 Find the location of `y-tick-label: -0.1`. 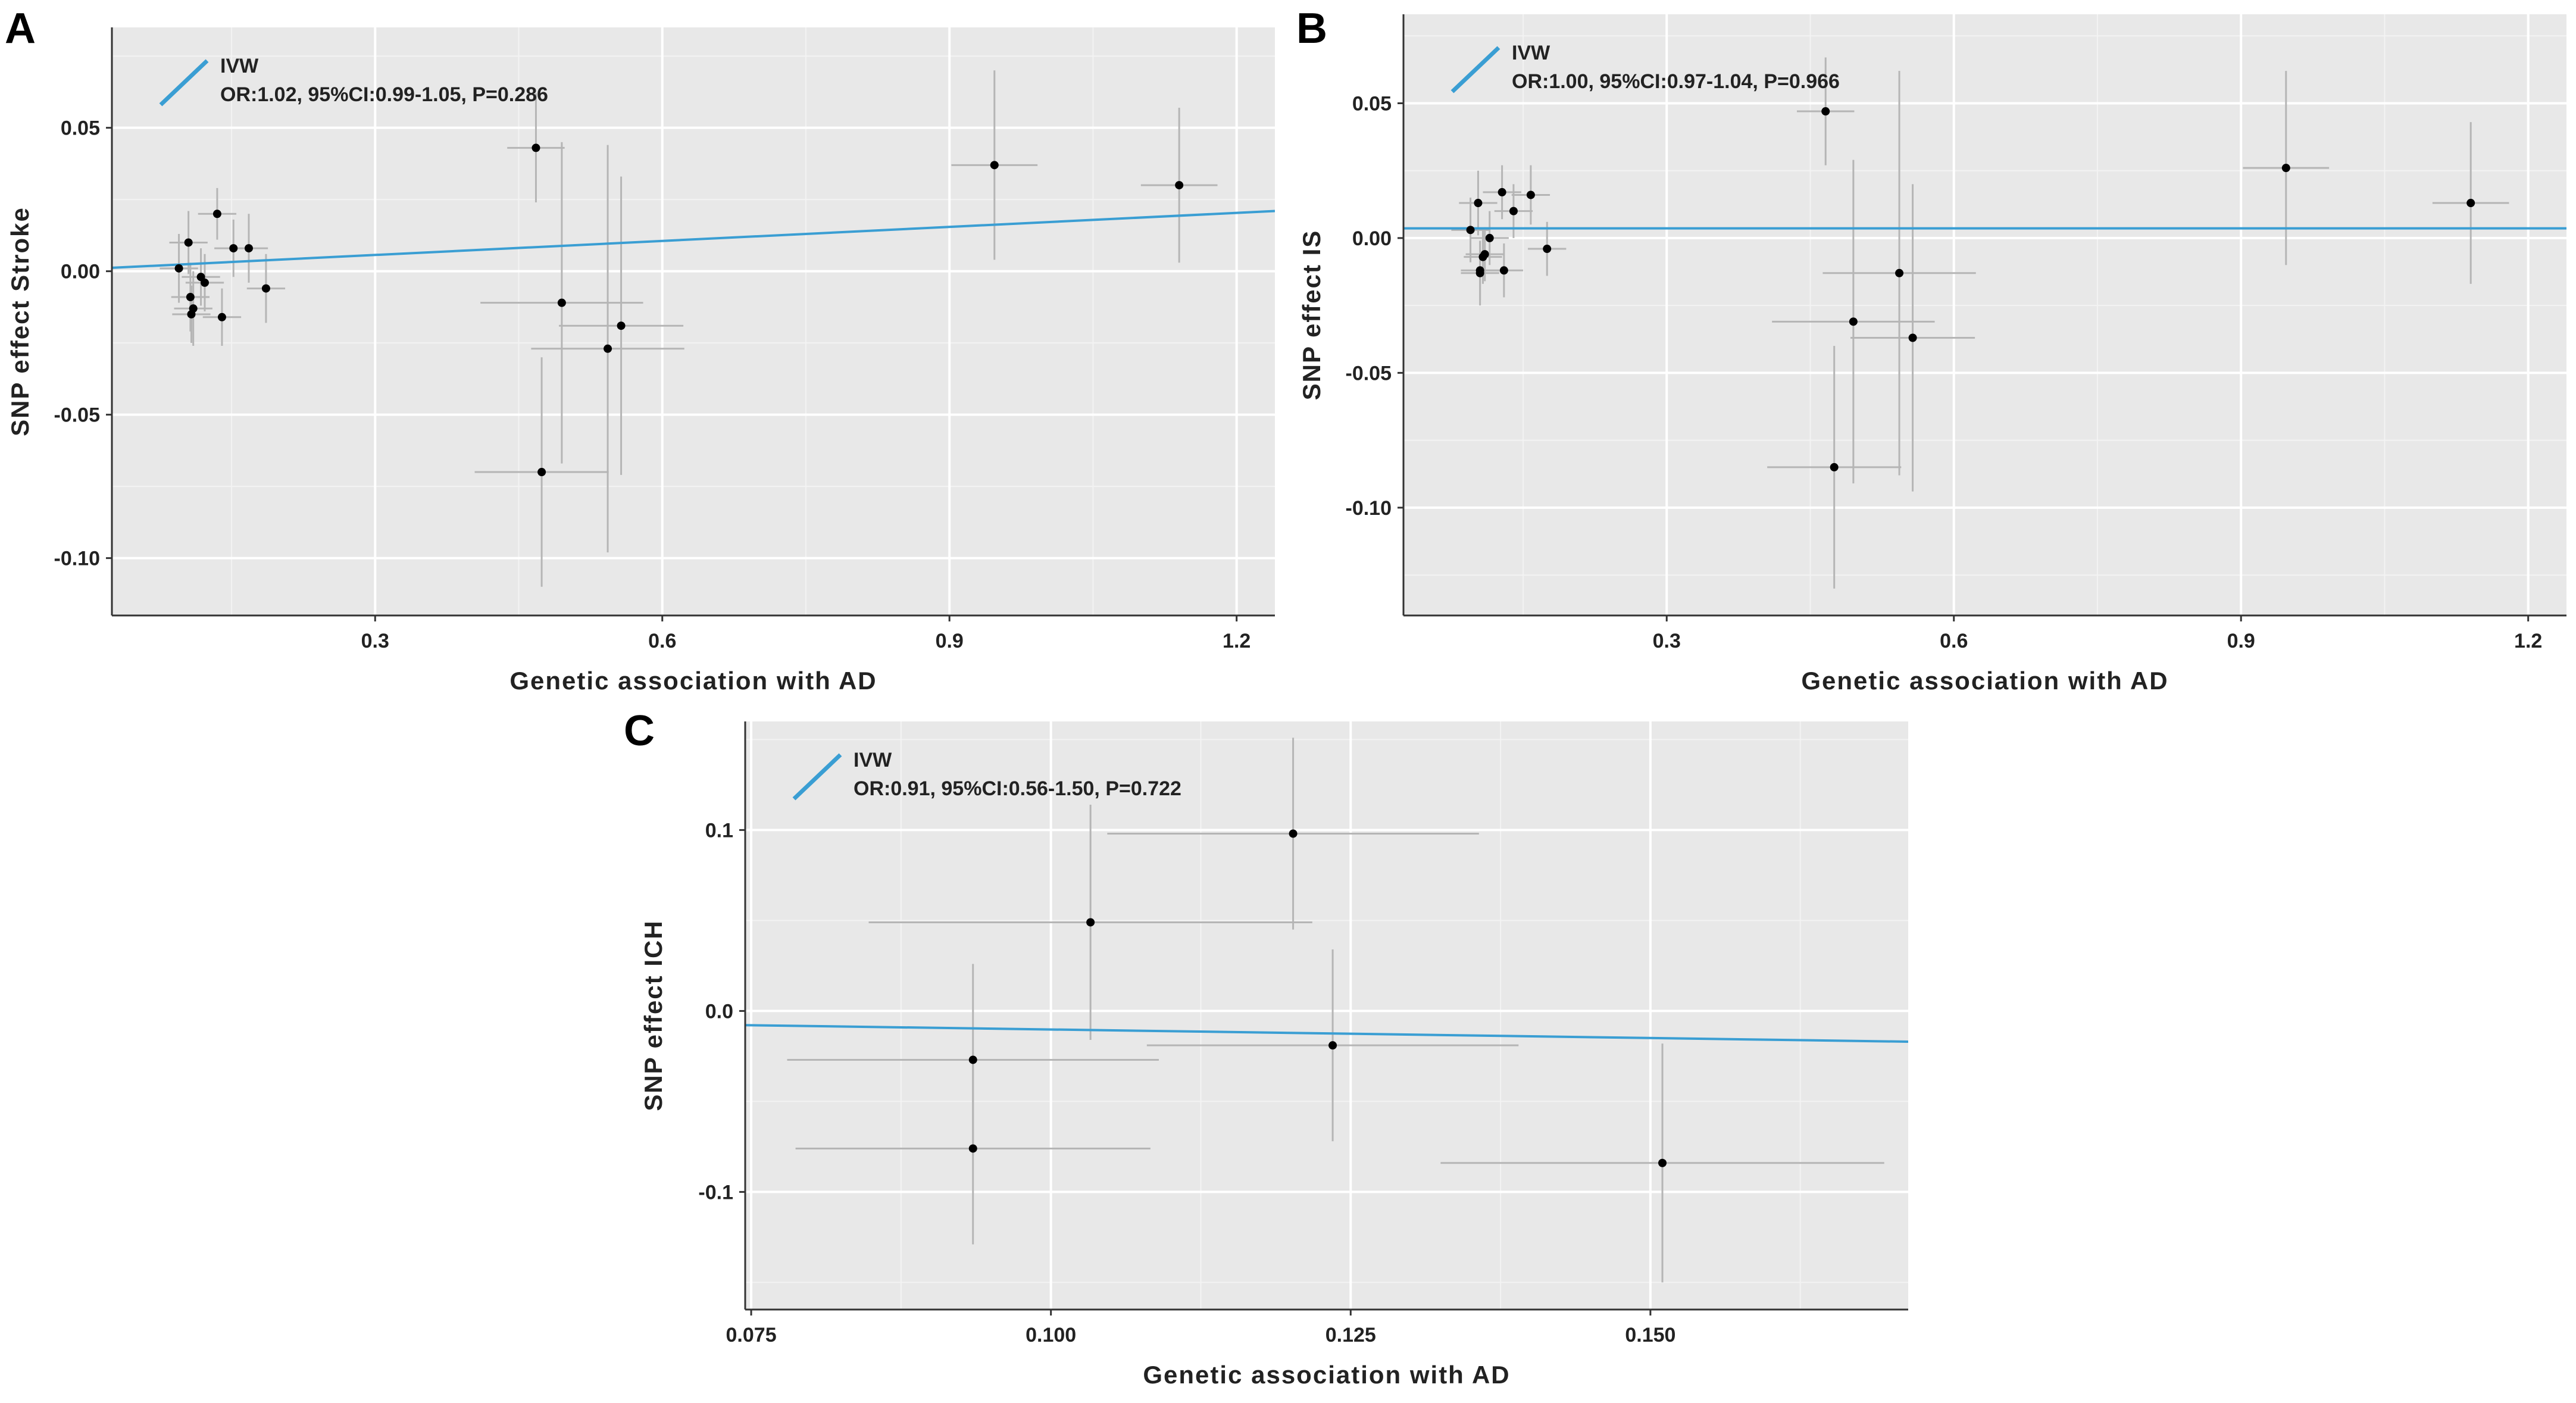

y-tick-label: -0.1 is located at coordinates (715, 1192).